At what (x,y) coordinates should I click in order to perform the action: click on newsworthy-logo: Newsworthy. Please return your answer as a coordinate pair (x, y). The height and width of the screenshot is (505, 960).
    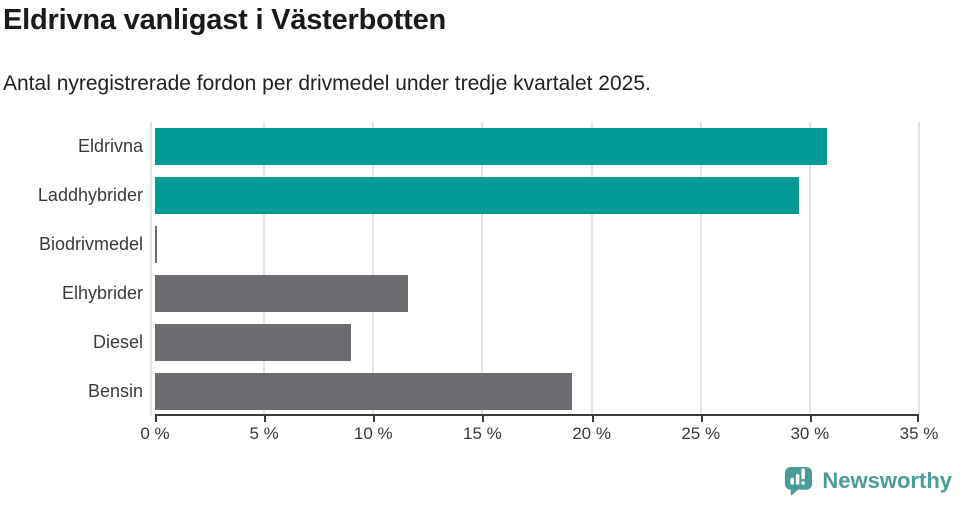
    Looking at the image, I should click on (867, 480).